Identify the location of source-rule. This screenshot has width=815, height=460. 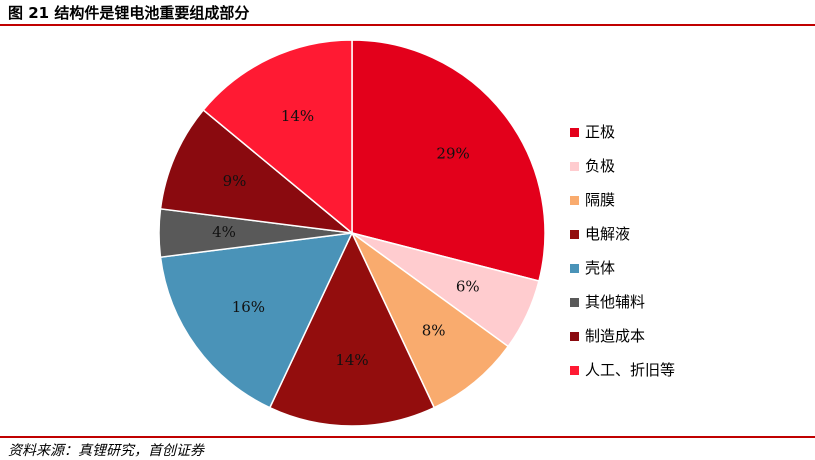
(407, 437).